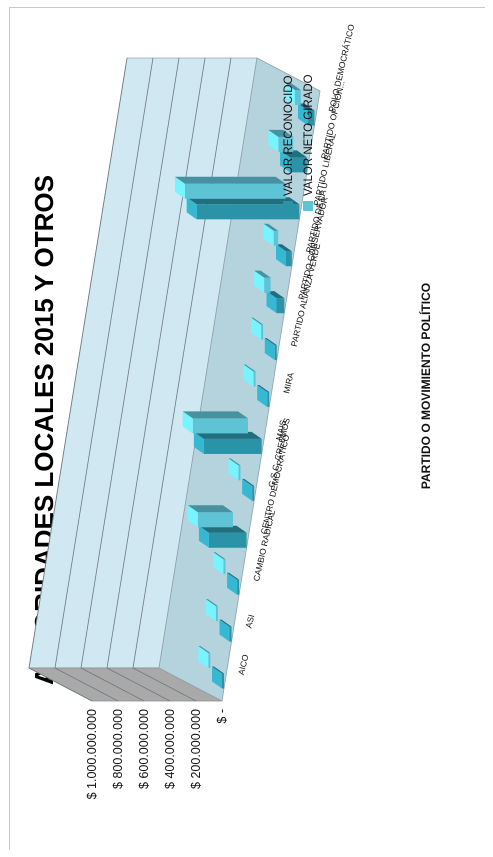  Describe the element at coordinates (425, 386) in the screenshot. I see `x-axis-label: PARTIDO O MOVIMIENTO POLÍTICO` at that location.